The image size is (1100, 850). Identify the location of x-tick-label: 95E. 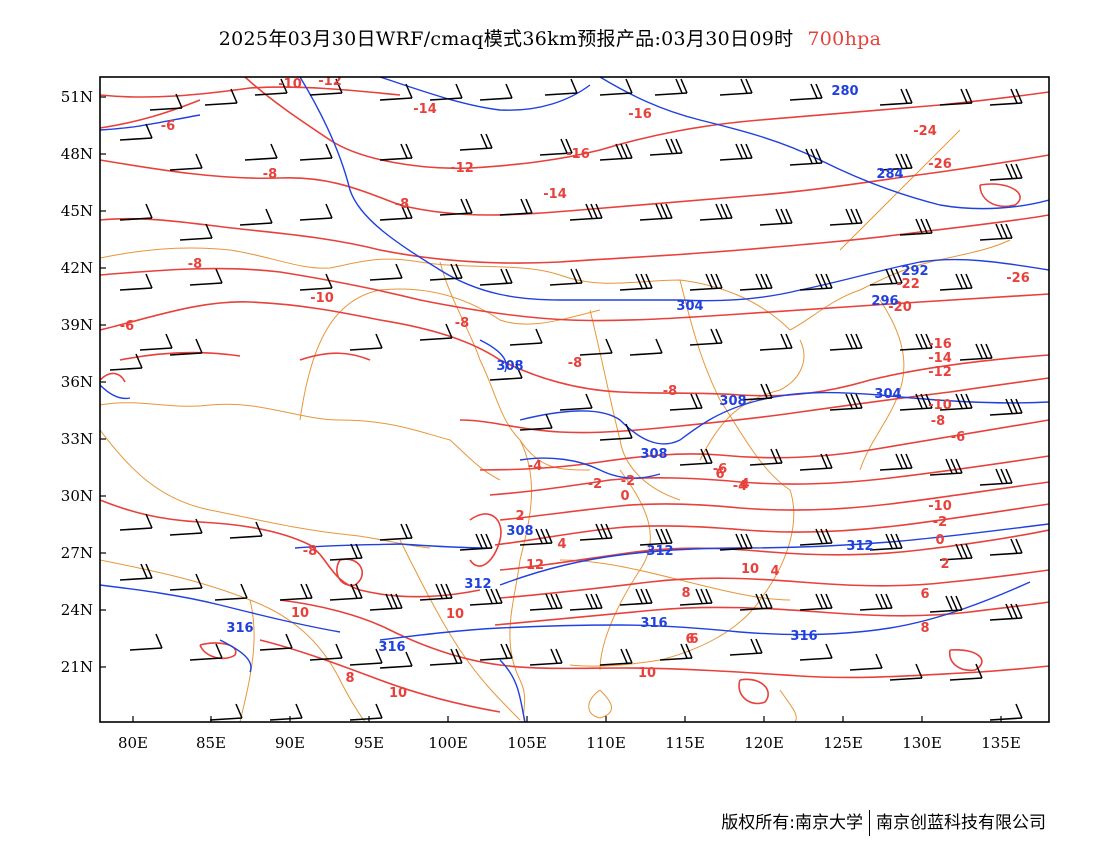
(369, 743).